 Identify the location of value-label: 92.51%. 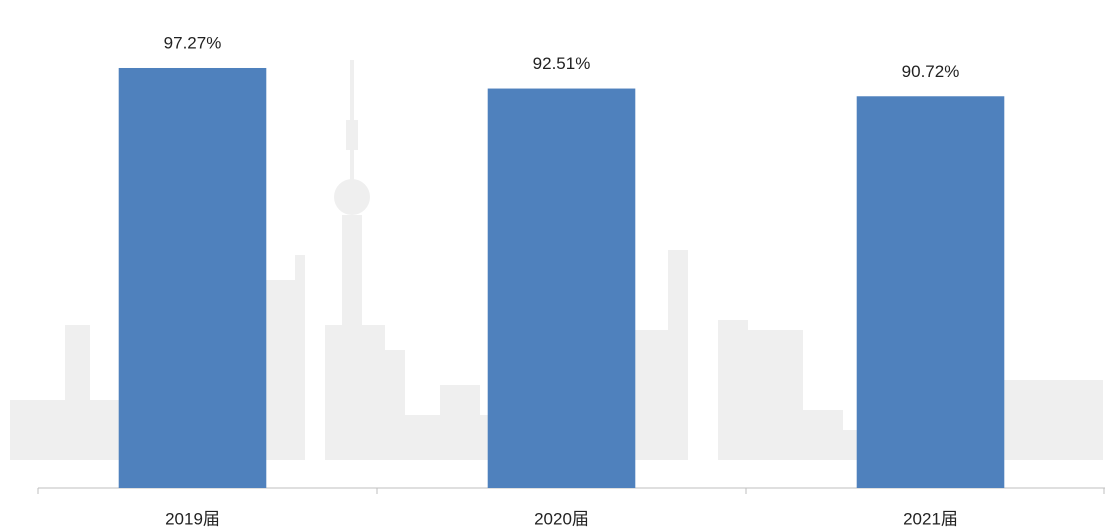
(562, 63).